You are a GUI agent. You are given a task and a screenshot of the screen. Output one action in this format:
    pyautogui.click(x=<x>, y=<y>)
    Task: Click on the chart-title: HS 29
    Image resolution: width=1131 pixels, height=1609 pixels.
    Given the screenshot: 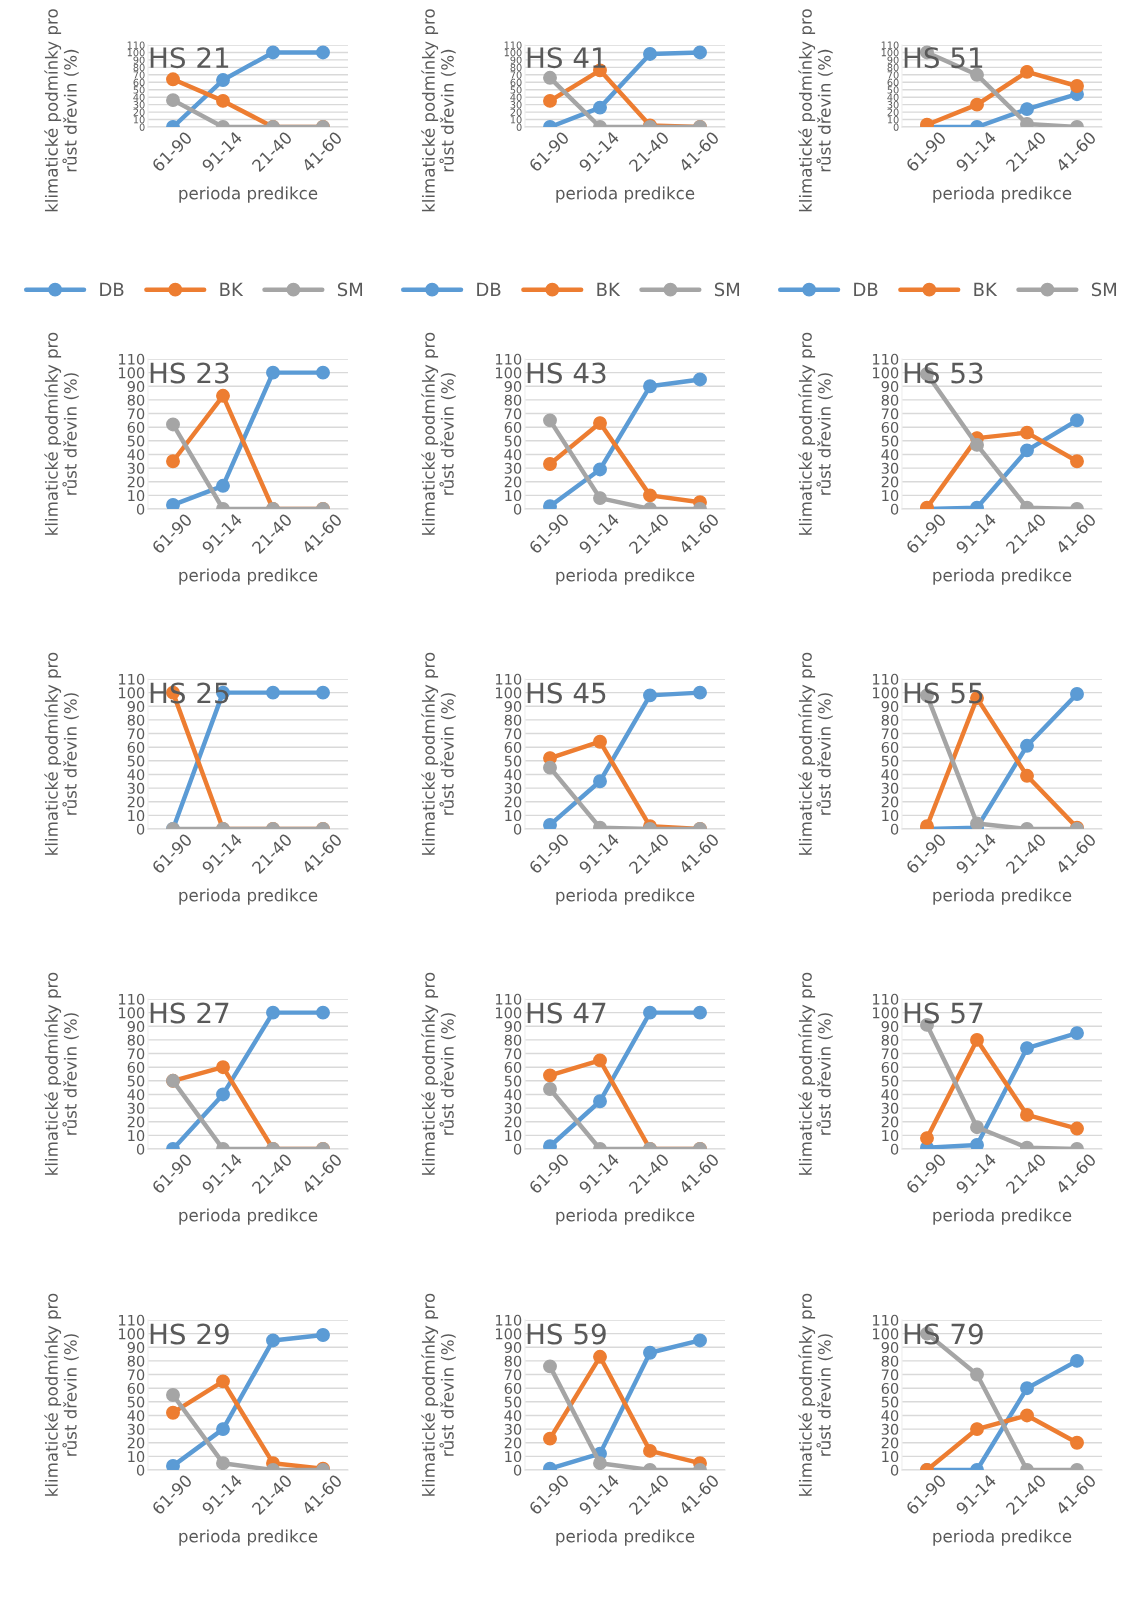 What is the action you would take?
    pyautogui.click(x=189, y=1334)
    